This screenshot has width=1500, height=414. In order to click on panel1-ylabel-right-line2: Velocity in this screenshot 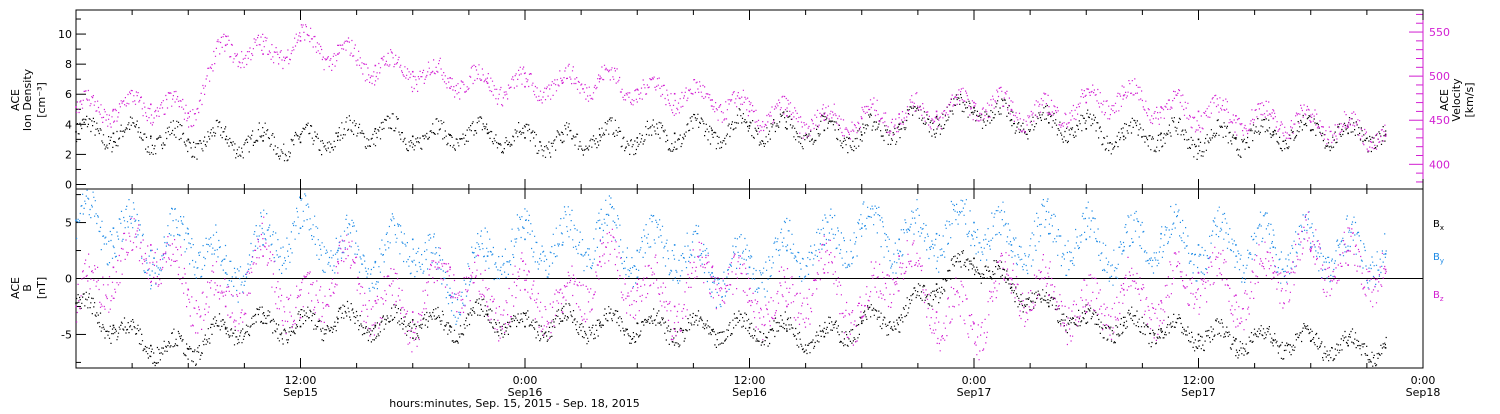, I will do `click(1456, 100)`.